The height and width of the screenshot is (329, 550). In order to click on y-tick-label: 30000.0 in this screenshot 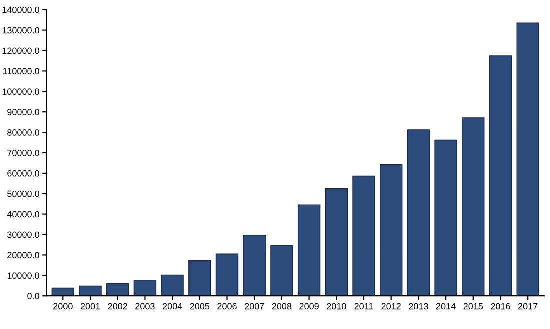, I will do `click(24, 235)`.